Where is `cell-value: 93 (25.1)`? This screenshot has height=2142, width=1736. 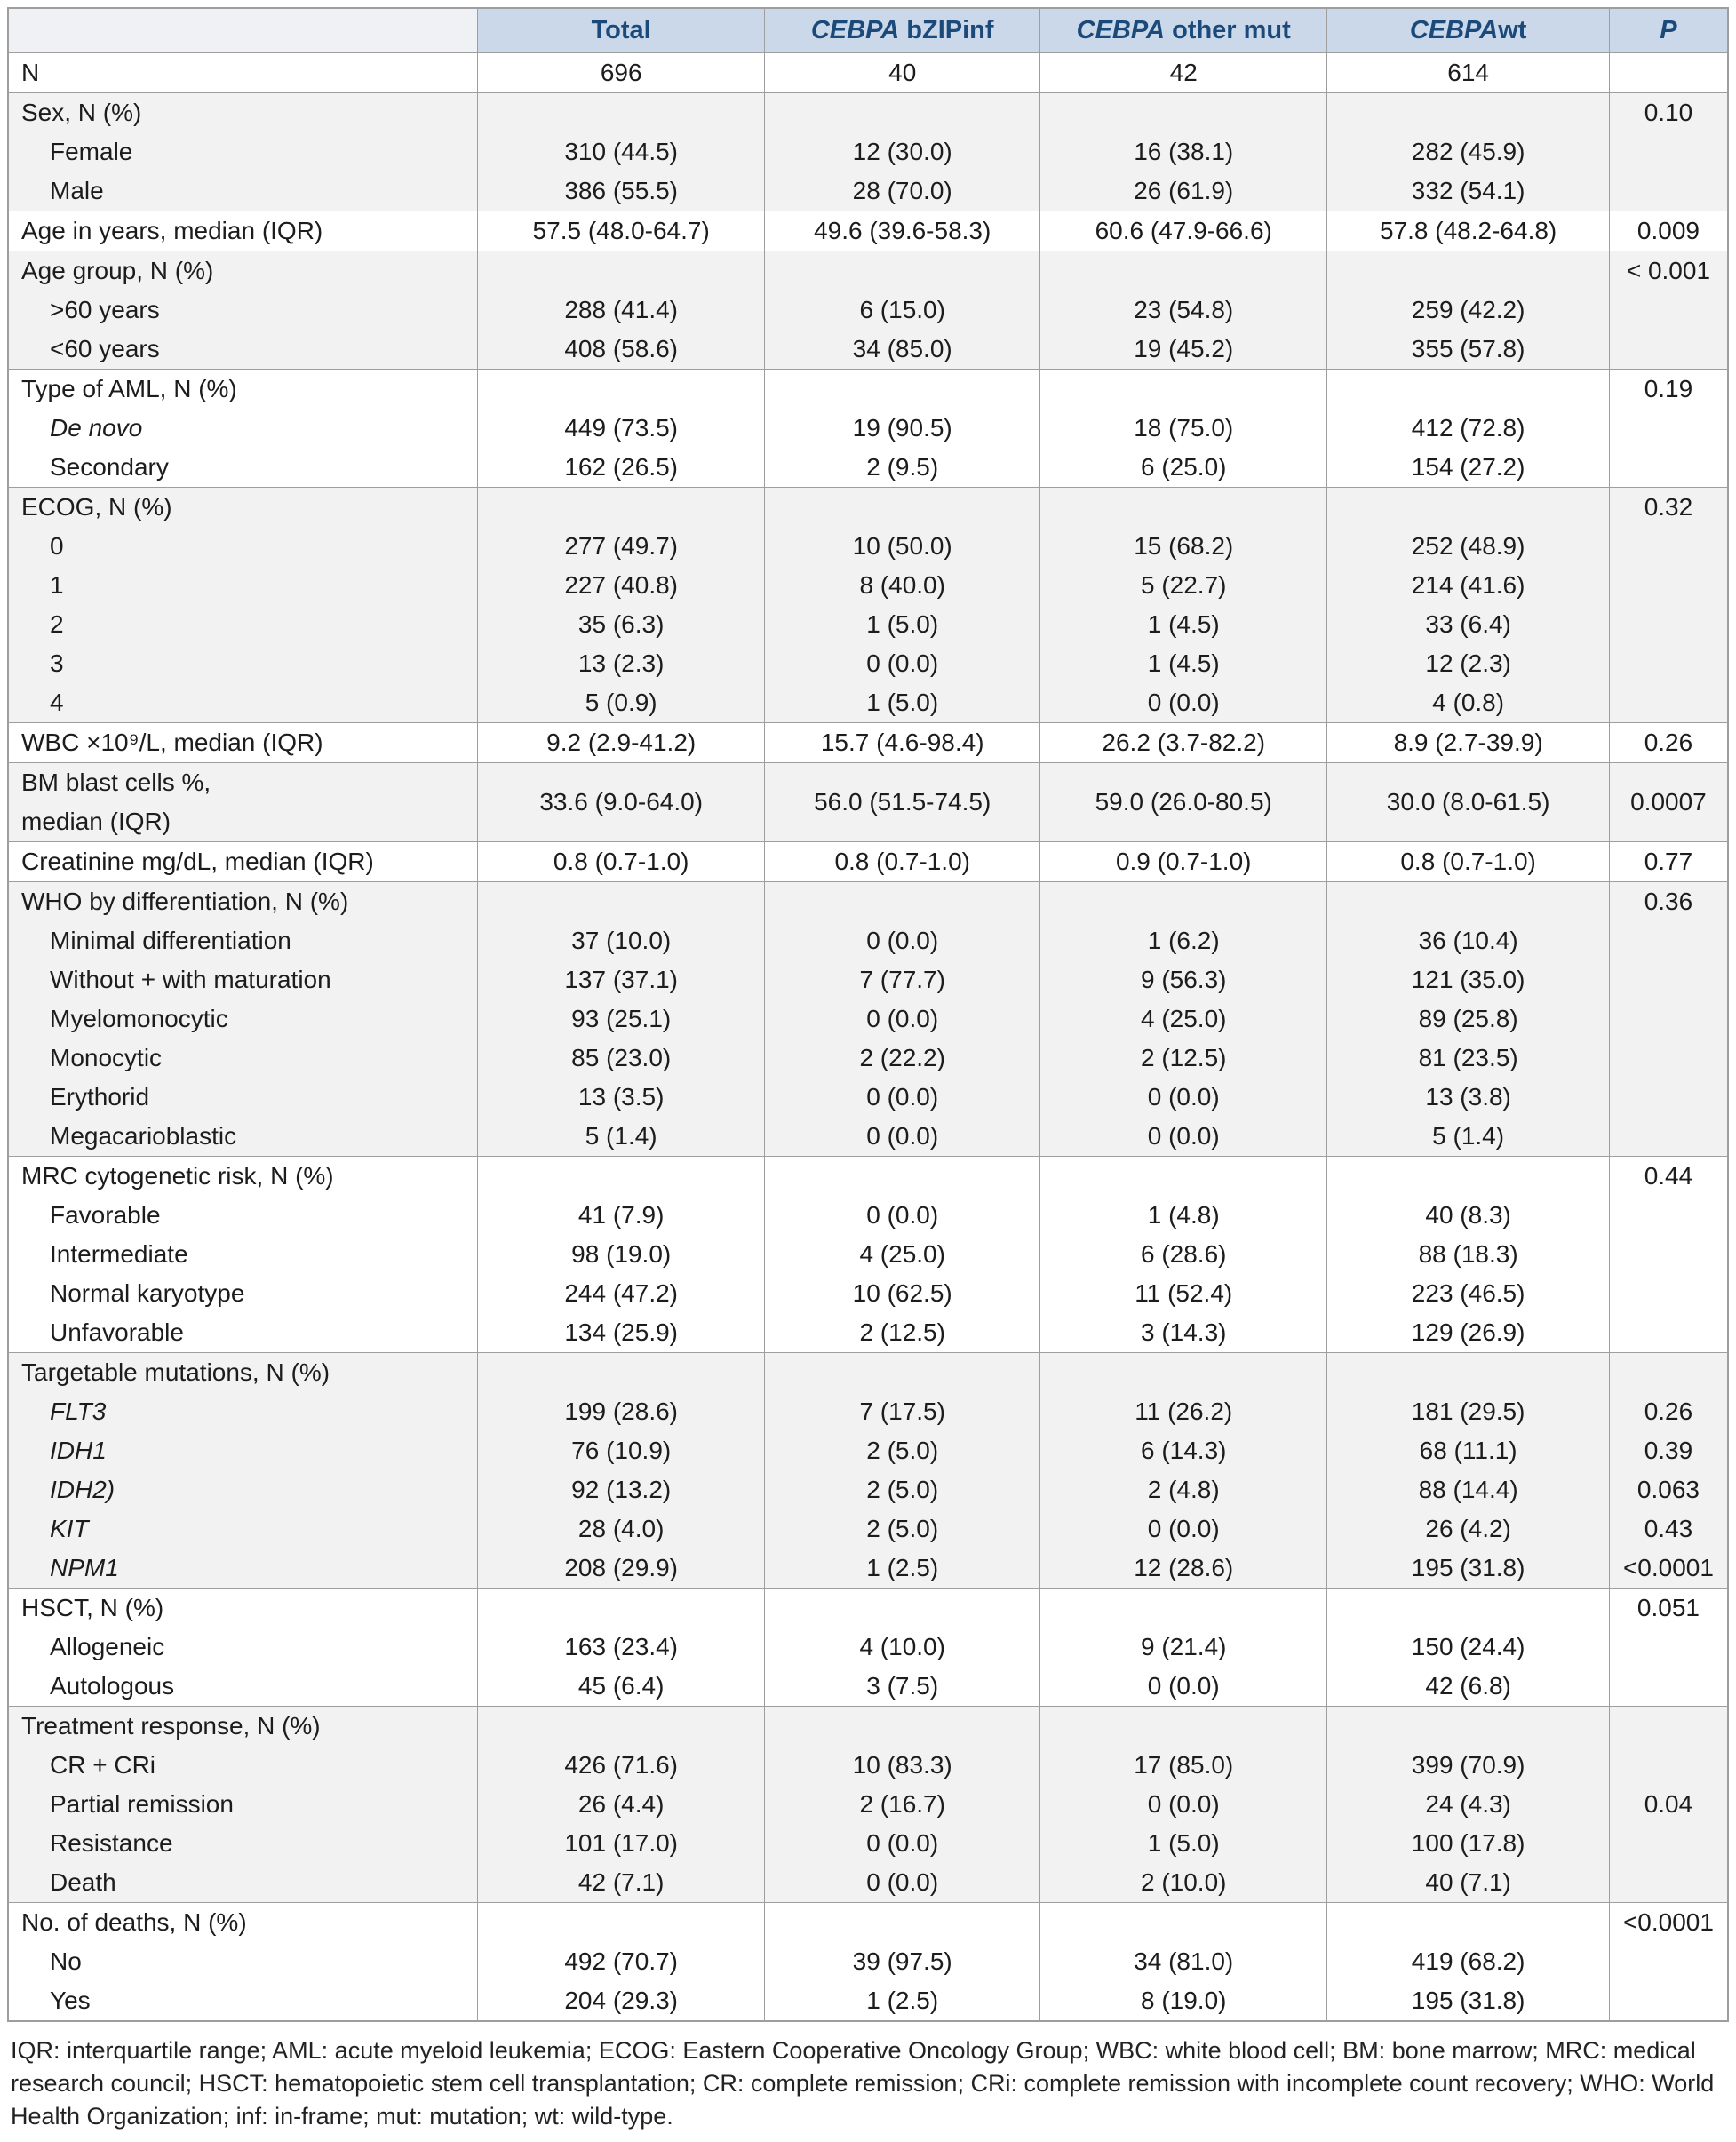
cell-value: 93 (25.1) is located at coordinates (621, 1019).